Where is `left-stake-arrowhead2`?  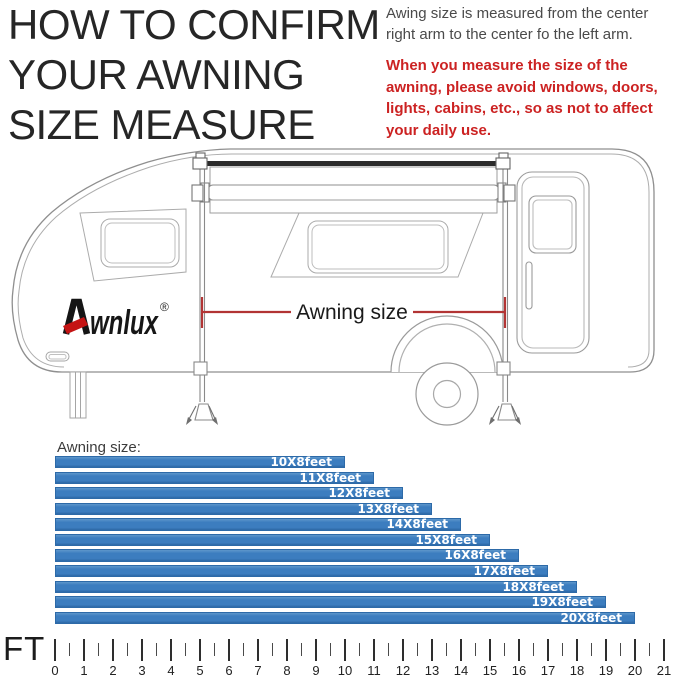
left-stake-arrowhead2 is located at coordinates (215, 421).